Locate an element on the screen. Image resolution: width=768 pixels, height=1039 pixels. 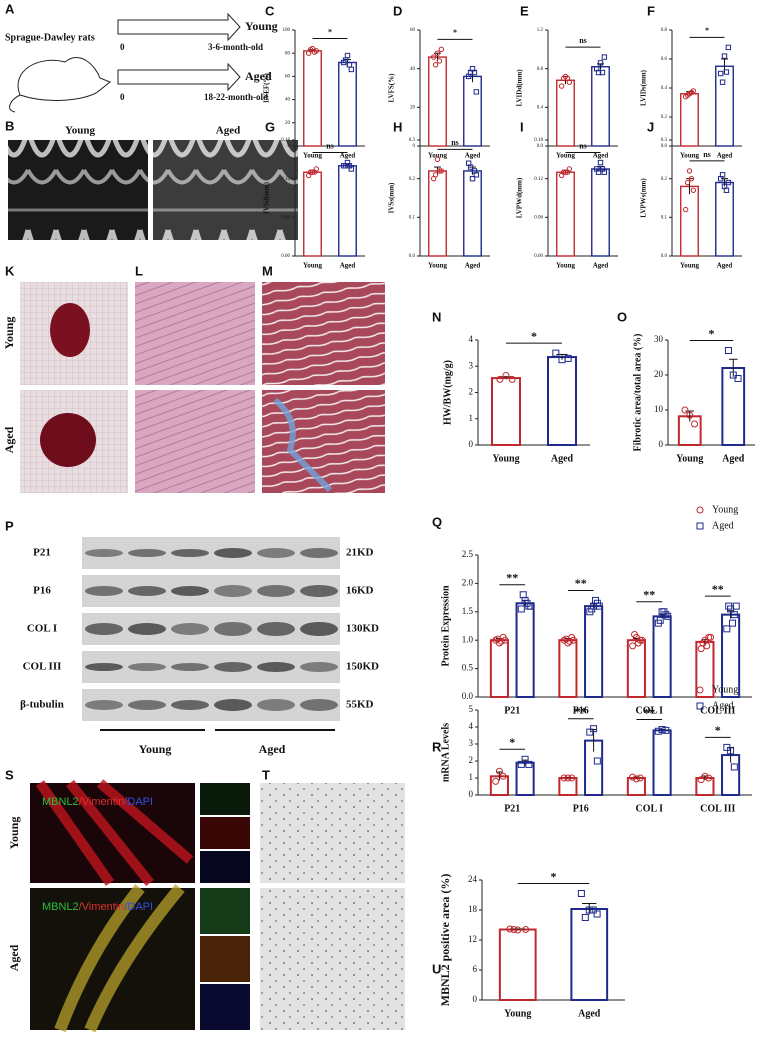
panel-label: U is located at coordinates (436, 968).